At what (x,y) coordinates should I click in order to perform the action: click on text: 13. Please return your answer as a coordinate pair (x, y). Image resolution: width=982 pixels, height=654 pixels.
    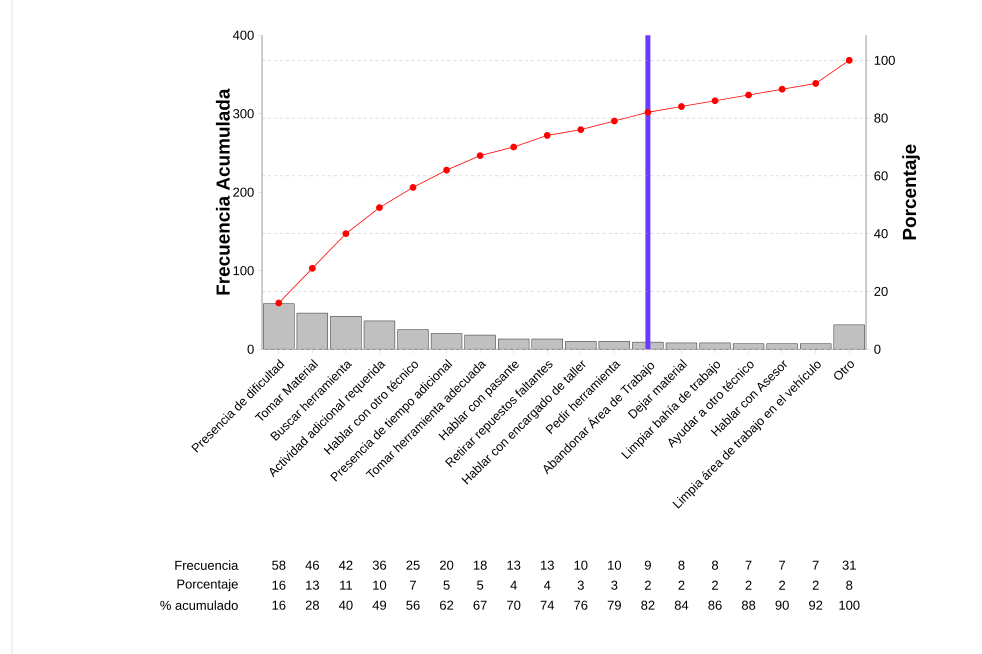
    Looking at the image, I should click on (312, 585).